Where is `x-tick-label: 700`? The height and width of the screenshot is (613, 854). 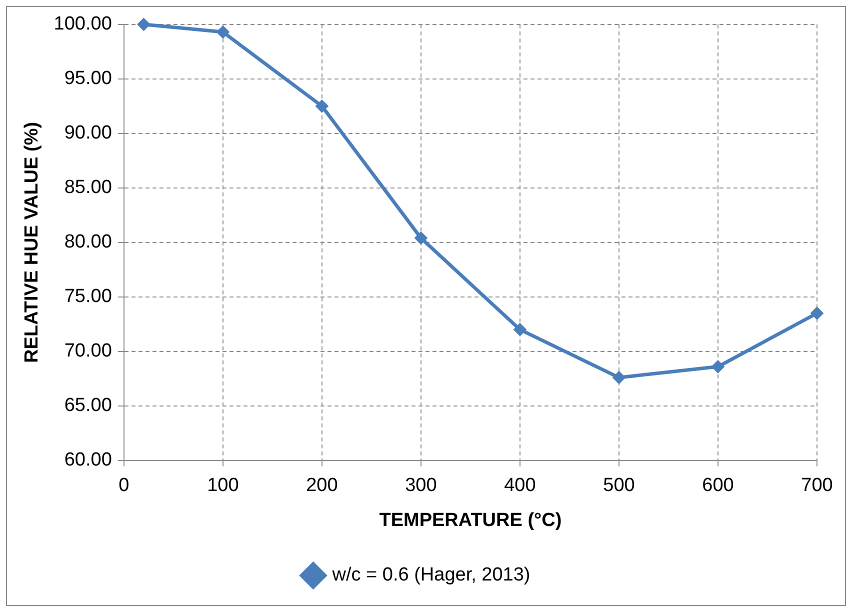 x-tick-label: 700 is located at coordinates (817, 485).